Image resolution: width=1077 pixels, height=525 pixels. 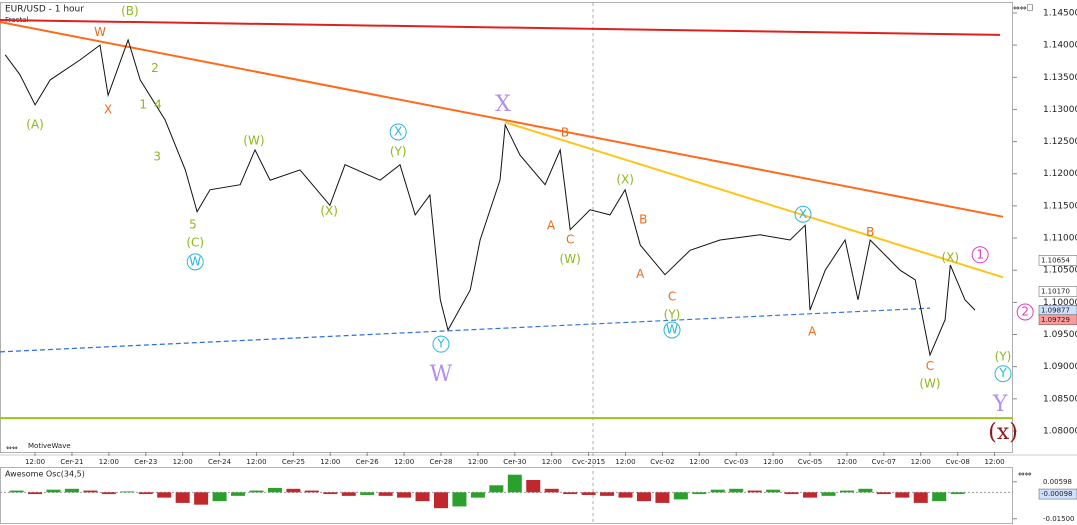 What do you see at coordinates (441, 374) in the screenshot?
I see `wave-label: W` at bounding box center [441, 374].